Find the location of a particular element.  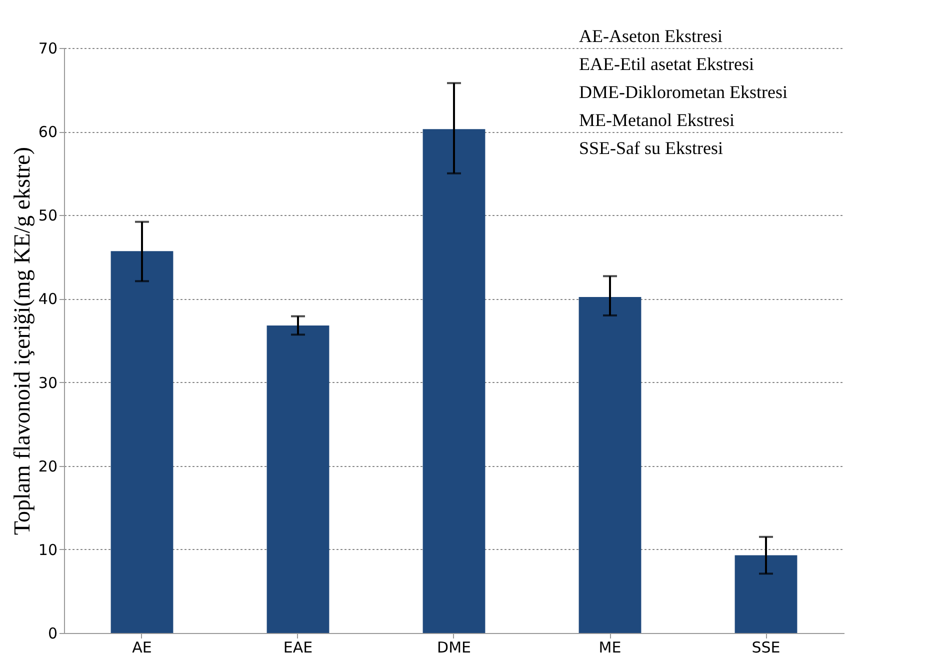

y-tick-label: 10 is located at coordinates (48, 549).